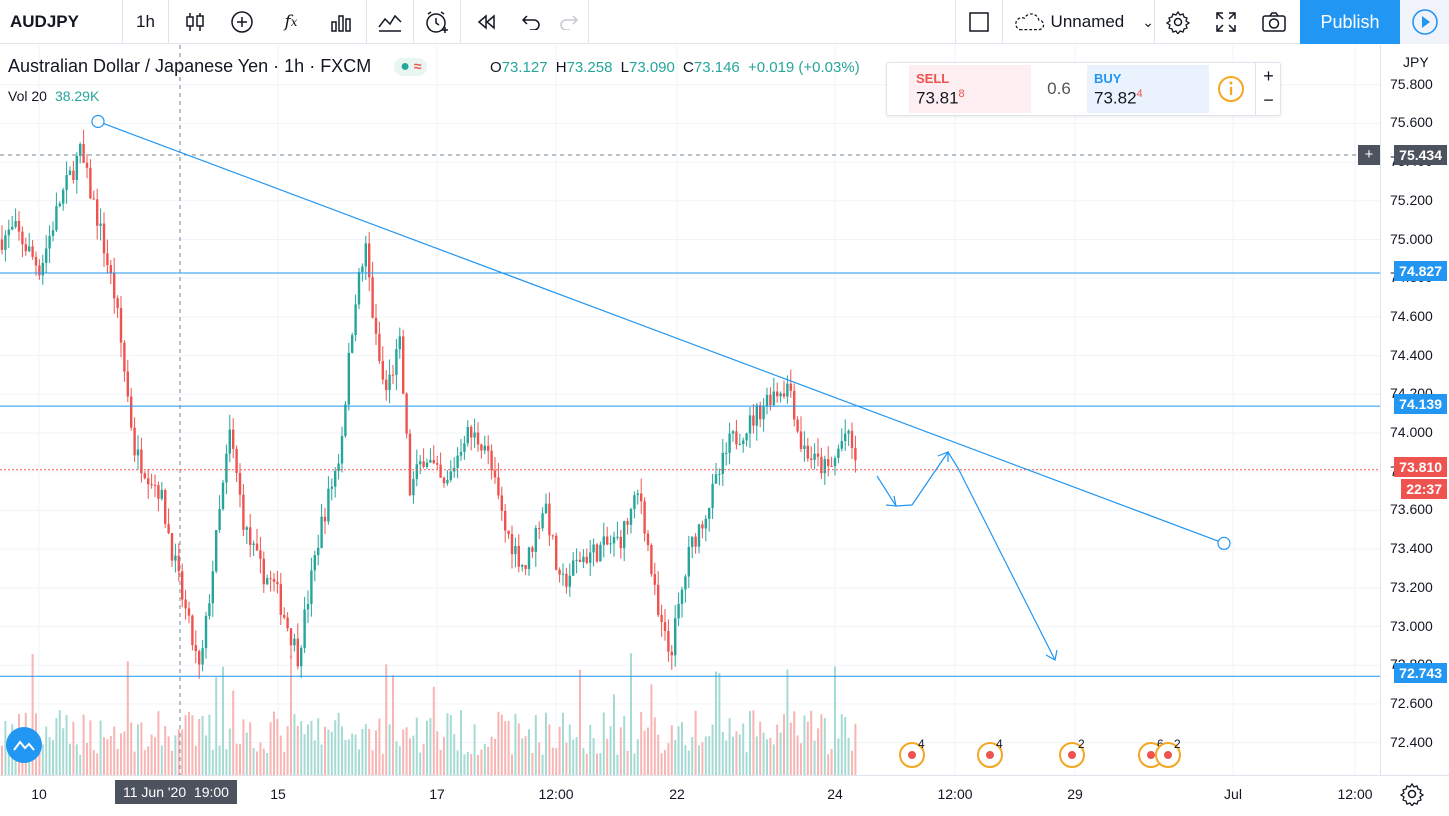 The width and height of the screenshot is (1449, 816). What do you see at coordinates (1274, 22) in the screenshot?
I see `camera-icon` at bounding box center [1274, 22].